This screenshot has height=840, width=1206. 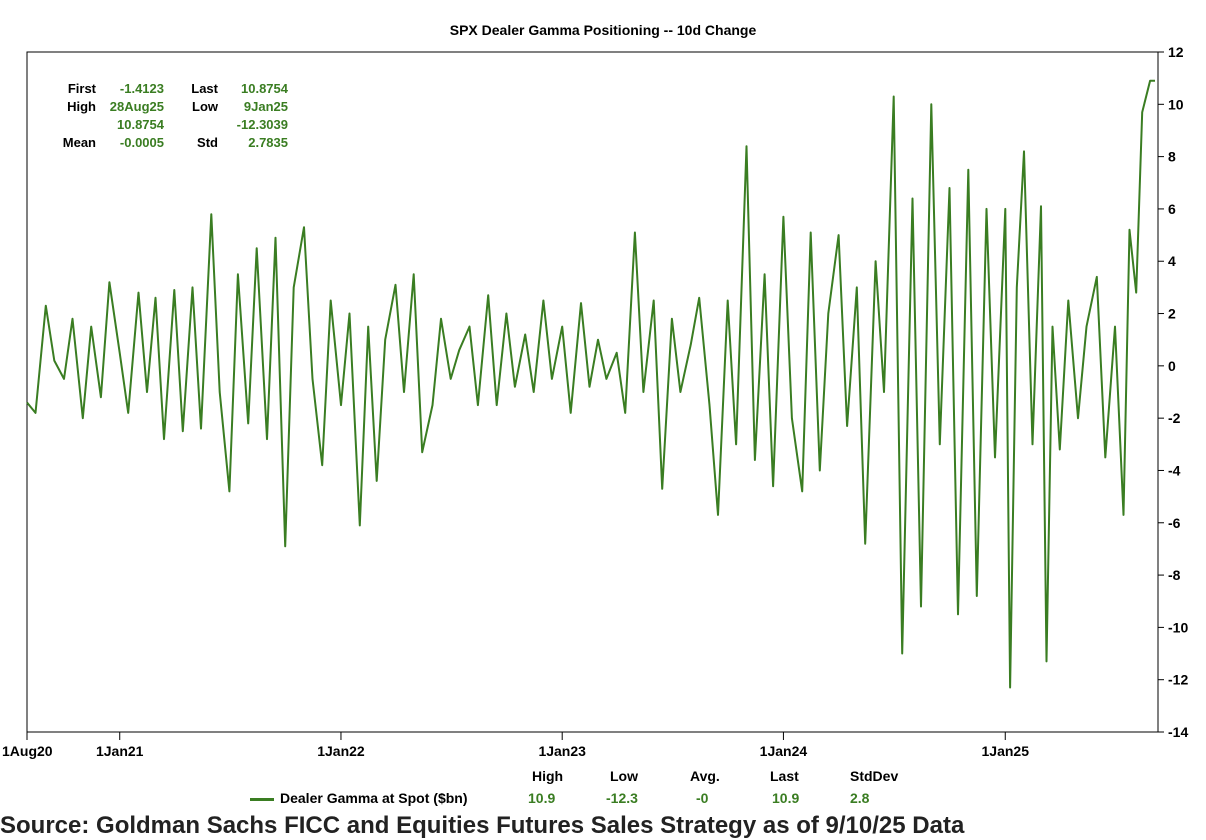 What do you see at coordinates (141, 88) in the screenshot?
I see `stats-value: -1.4123` at bounding box center [141, 88].